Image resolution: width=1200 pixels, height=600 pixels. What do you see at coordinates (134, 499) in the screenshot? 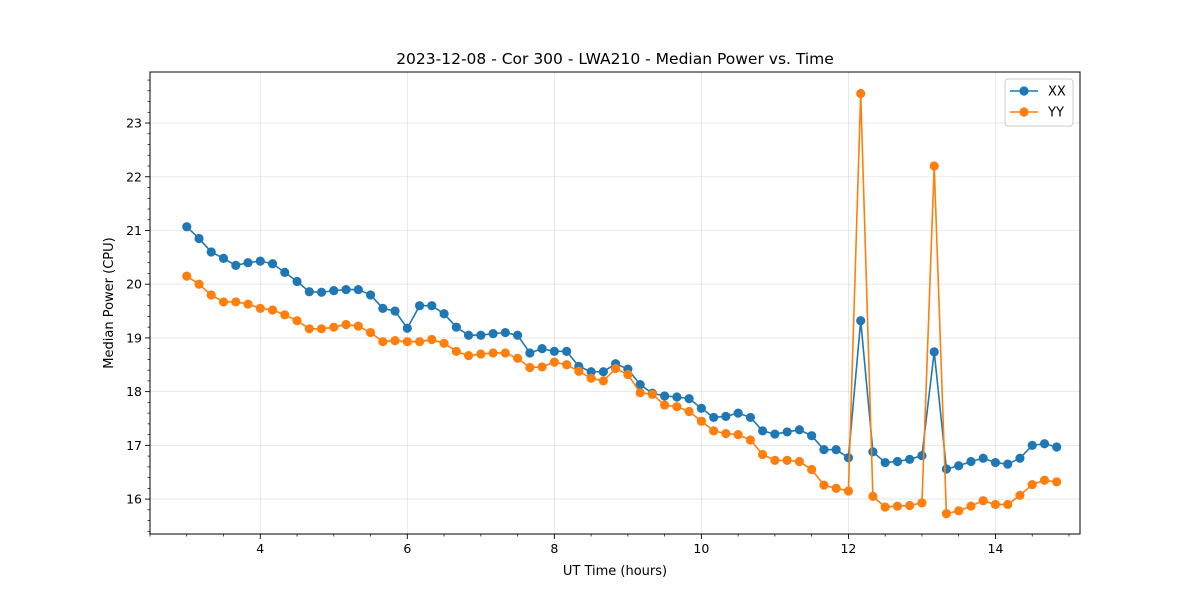
I see `y-tick-label: 16` at bounding box center [134, 499].